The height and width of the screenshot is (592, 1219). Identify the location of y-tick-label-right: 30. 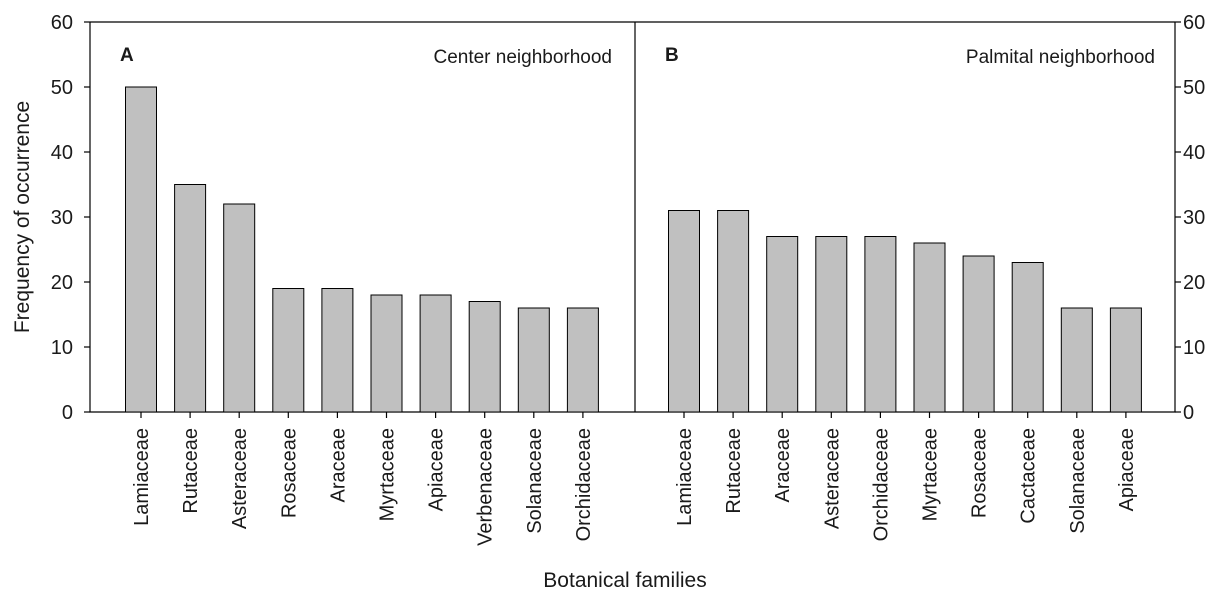
(1194, 218).